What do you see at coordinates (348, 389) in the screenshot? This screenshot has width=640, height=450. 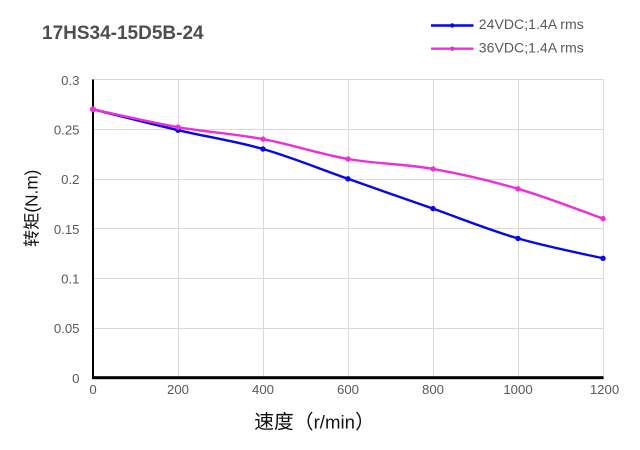 I see `svg-text: 600` at bounding box center [348, 389].